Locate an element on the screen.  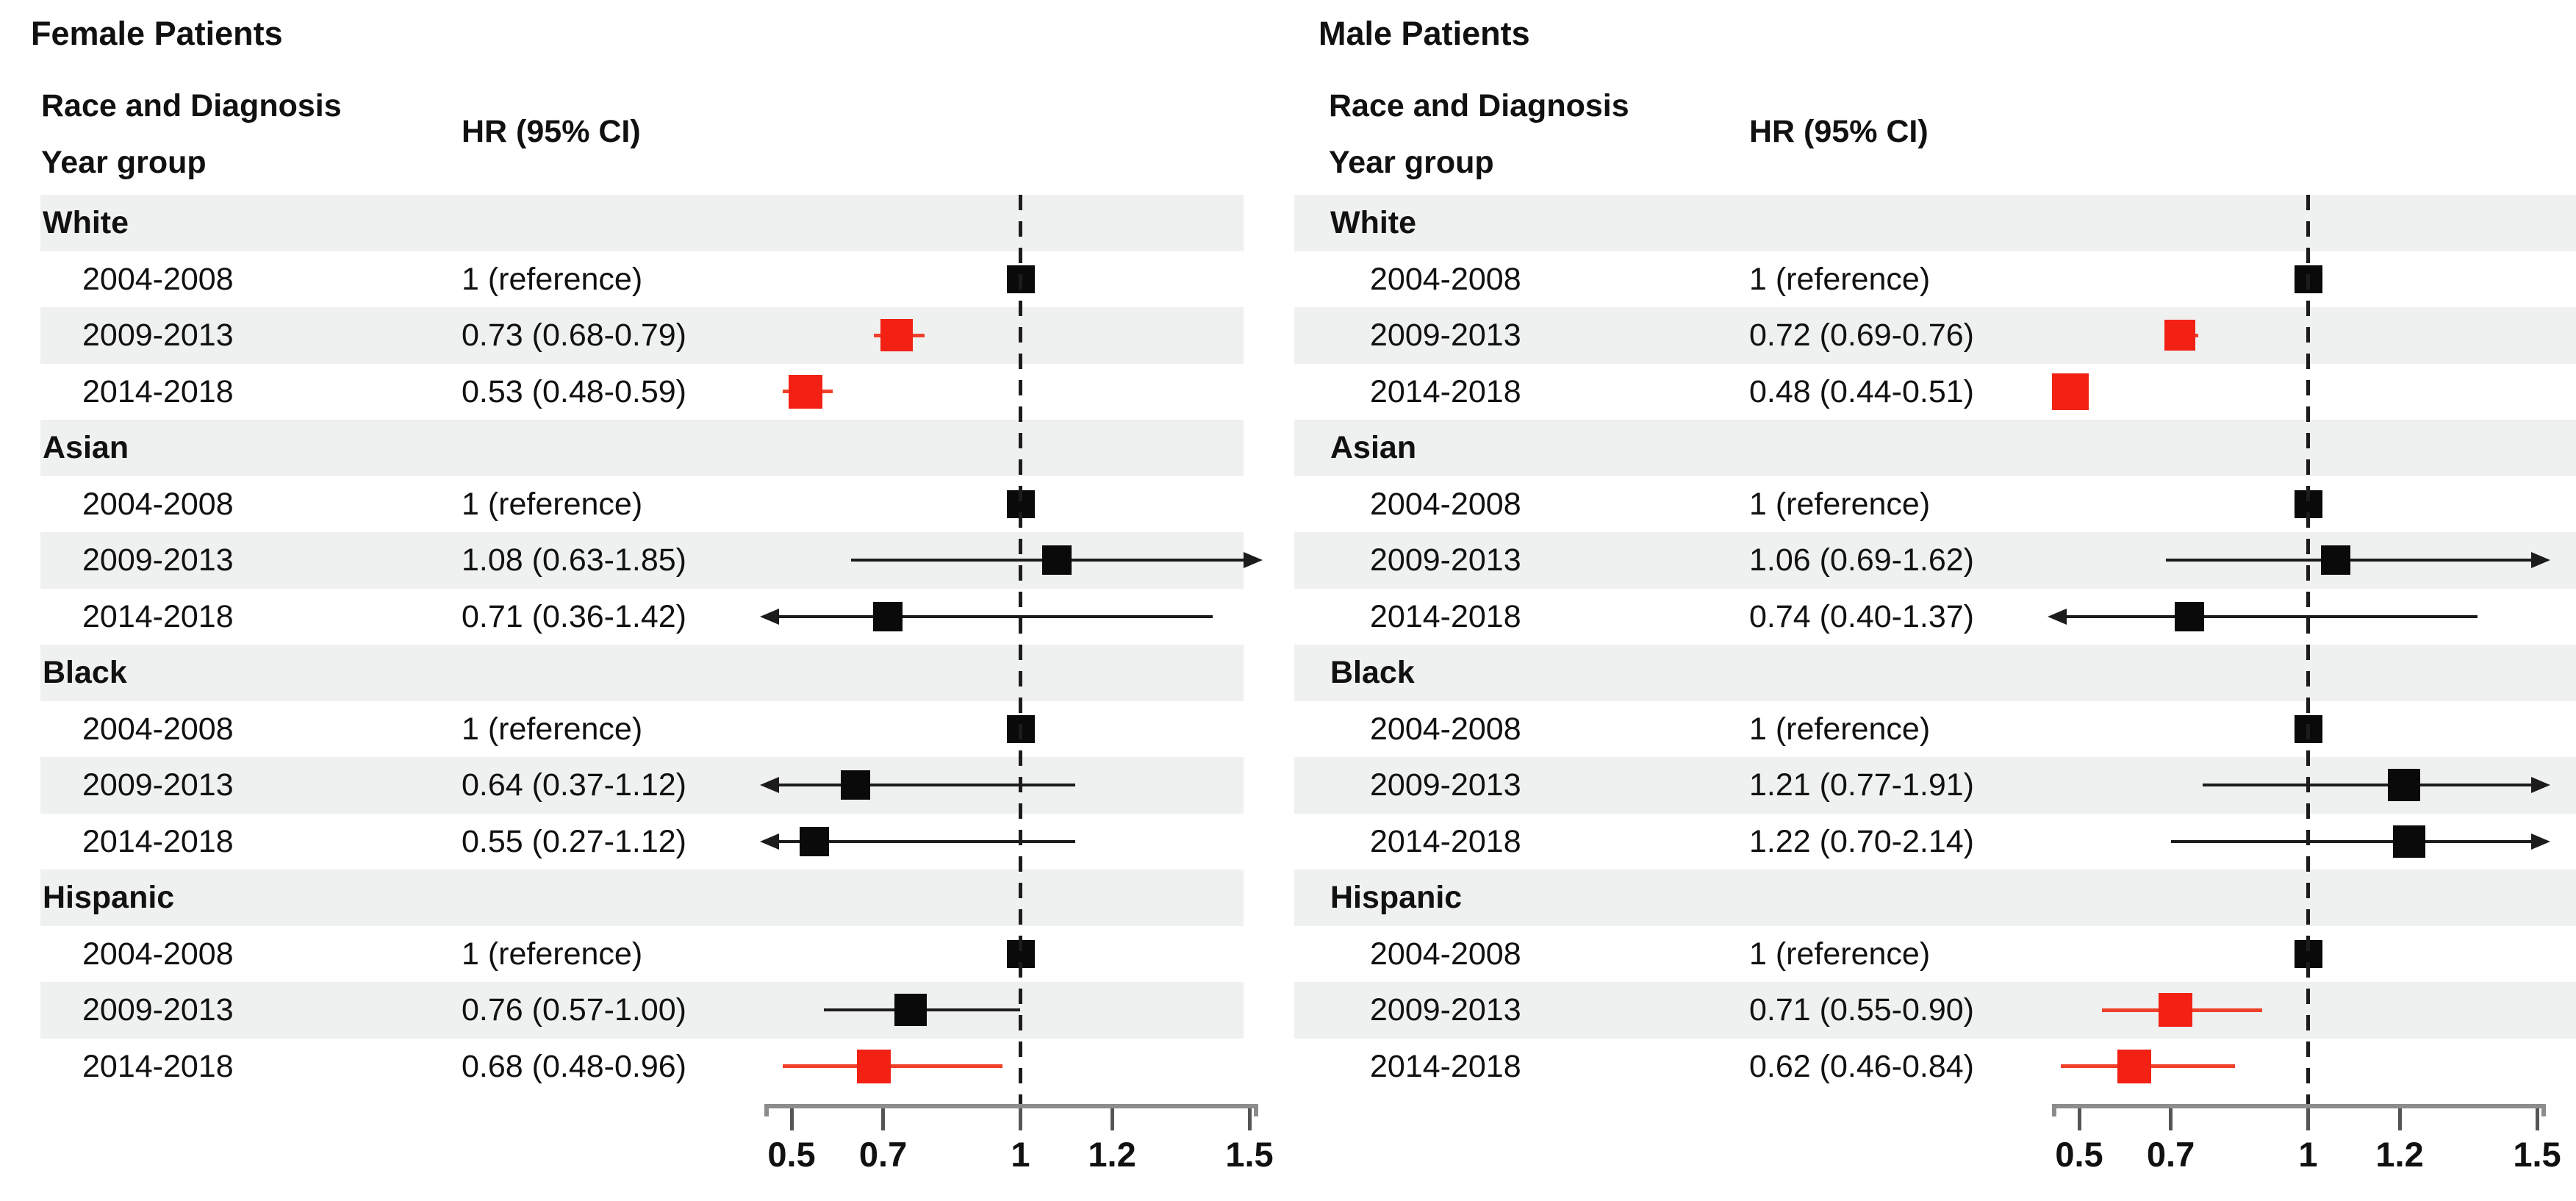
race-header-line1: Race and Diagnosis is located at coordinates (1479, 105).